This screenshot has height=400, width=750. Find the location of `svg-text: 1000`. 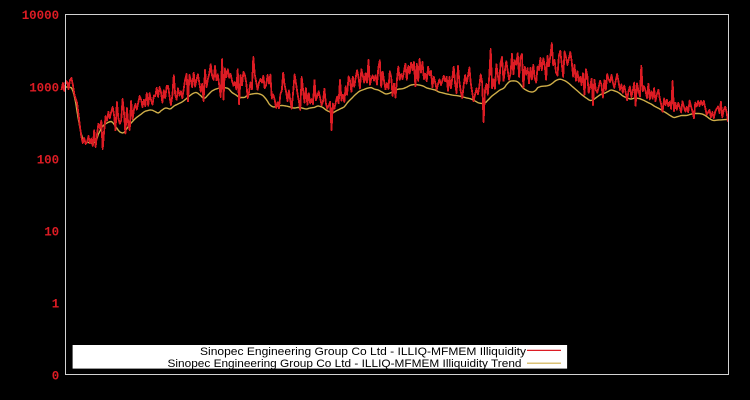

svg-text: 1000 is located at coordinates (44, 88).